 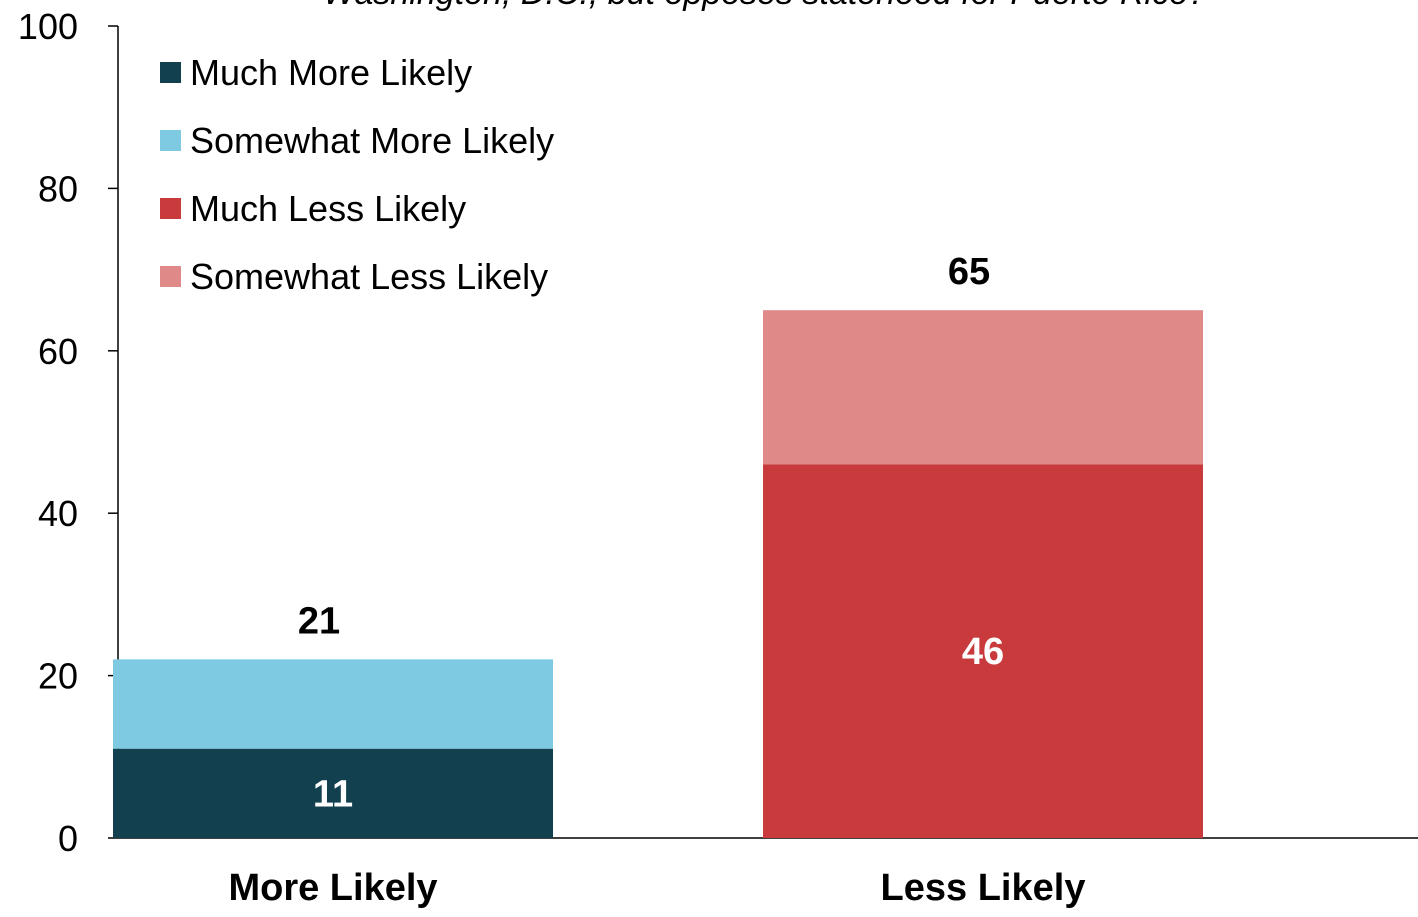 What do you see at coordinates (332, 888) in the screenshot?
I see `x-category-label: More Likely` at bounding box center [332, 888].